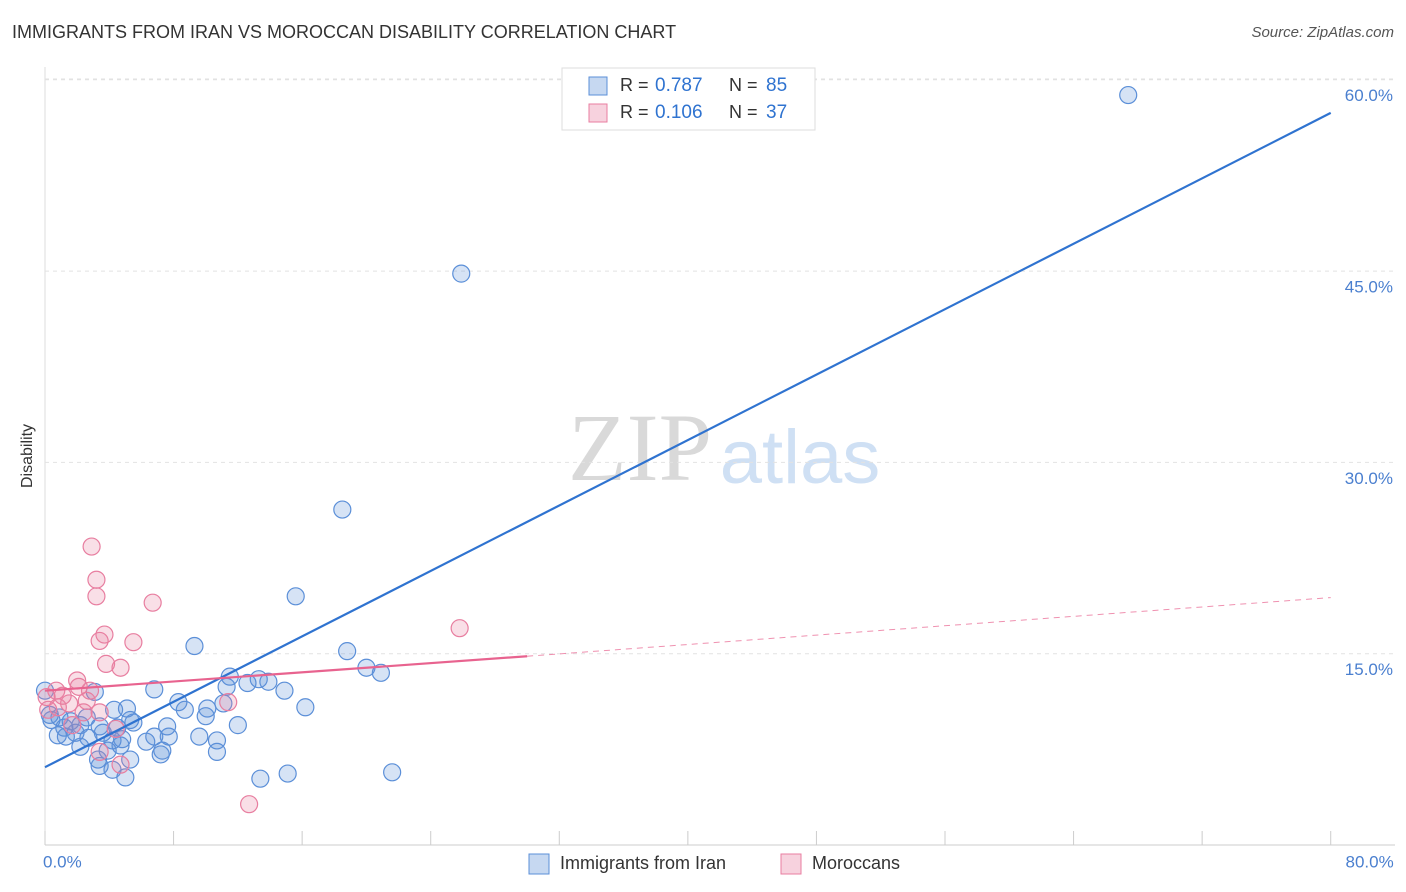  What do you see at coordinates (640, 447) in the screenshot?
I see `watermark: ZIP` at bounding box center [640, 447].